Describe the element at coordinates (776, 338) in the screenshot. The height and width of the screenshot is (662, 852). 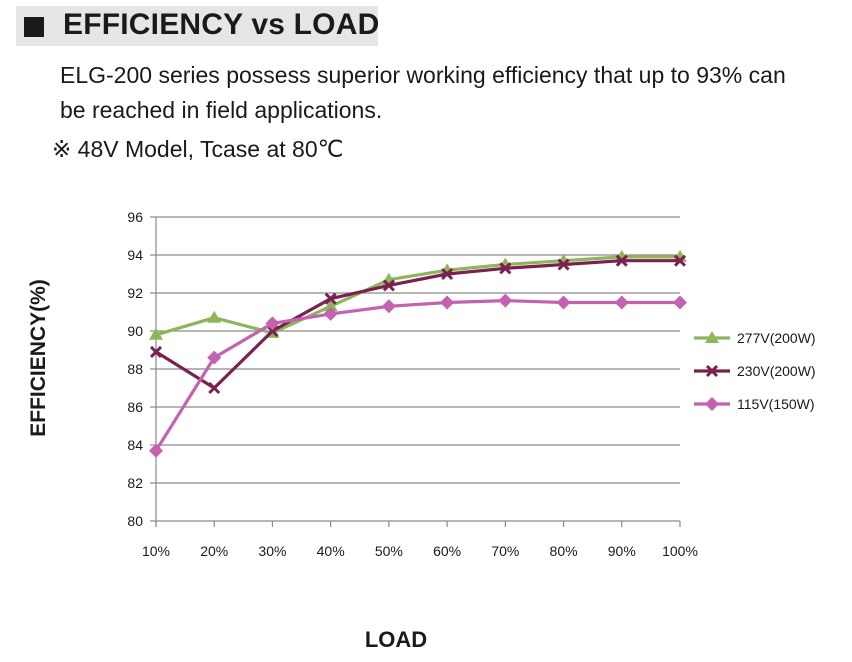
I see `legend-label: 277V(200W)` at that location.